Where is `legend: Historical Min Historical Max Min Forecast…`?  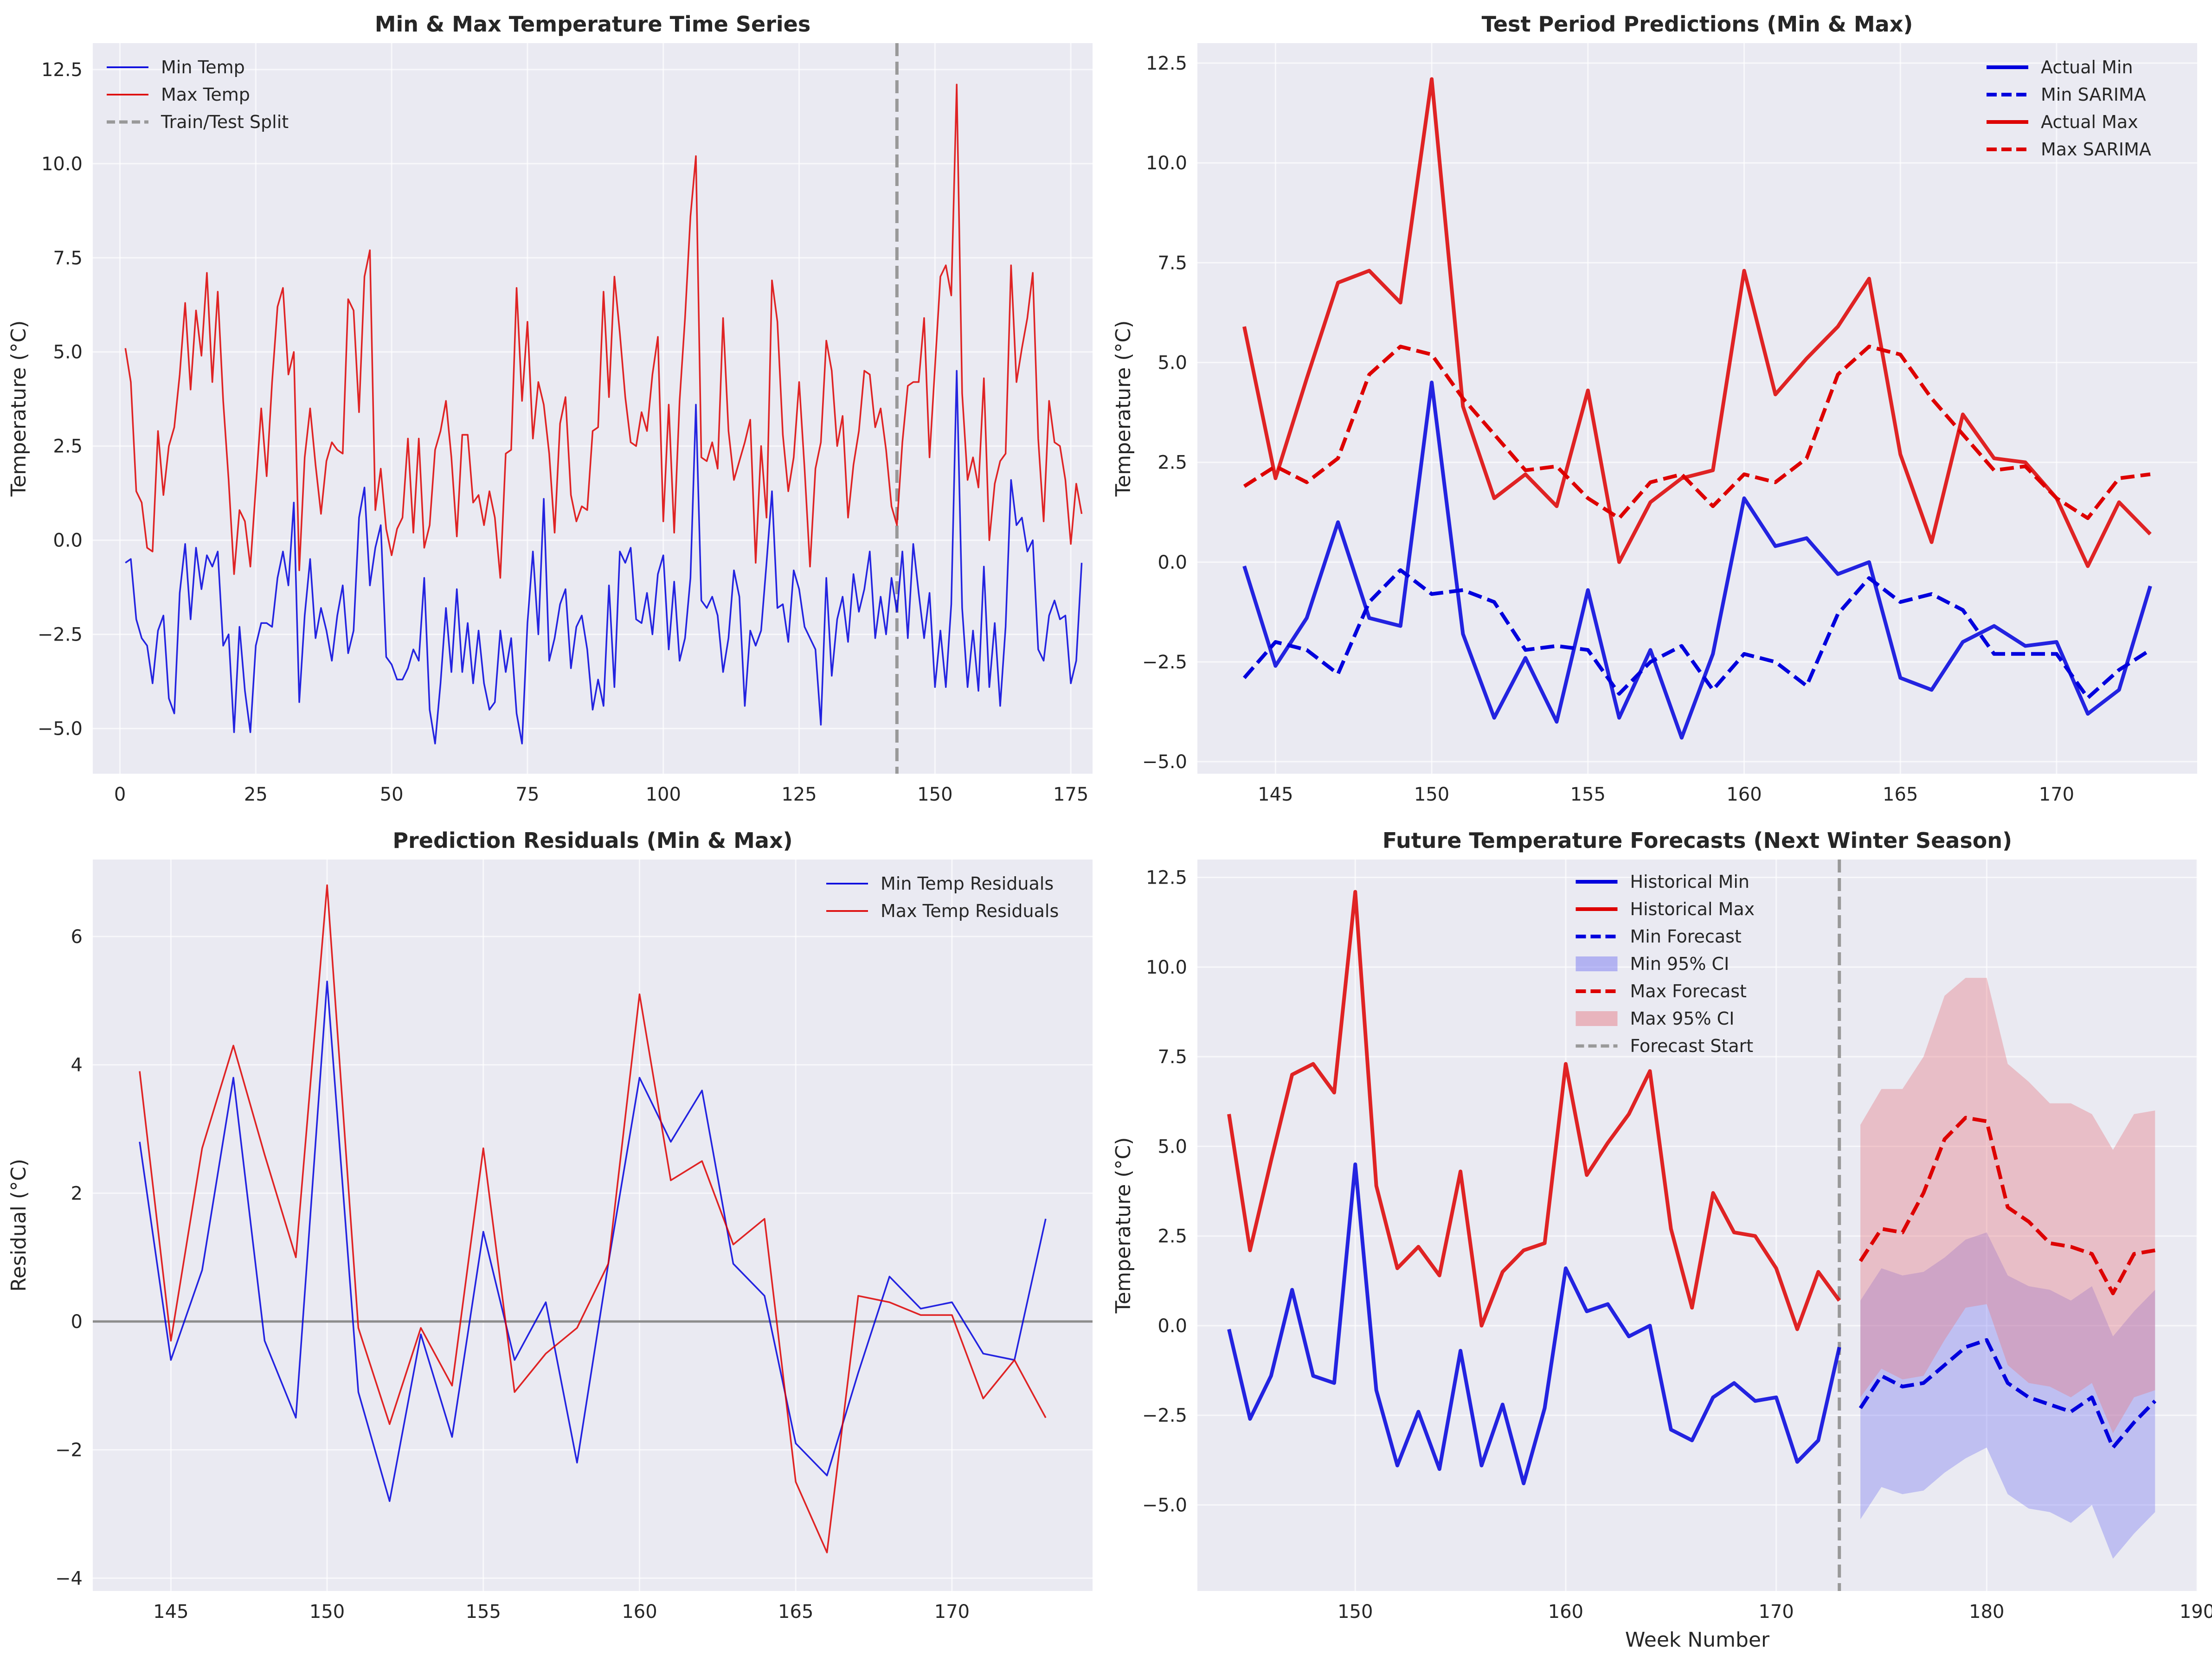 legend: Historical Min Historical Max Min Forecast… is located at coordinates (1665, 964).